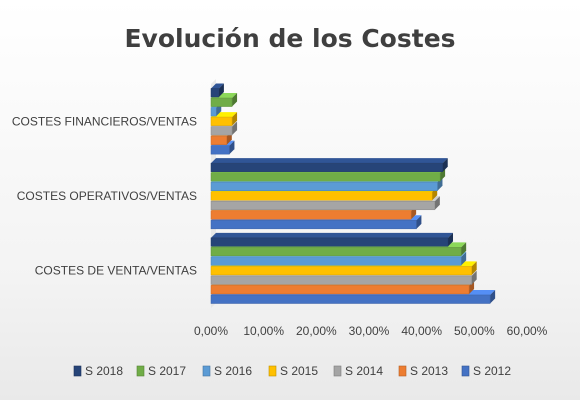  What do you see at coordinates (104, 121) in the screenshot?
I see `category-label: COSTES FINANCIEROS/VENTAS` at bounding box center [104, 121].